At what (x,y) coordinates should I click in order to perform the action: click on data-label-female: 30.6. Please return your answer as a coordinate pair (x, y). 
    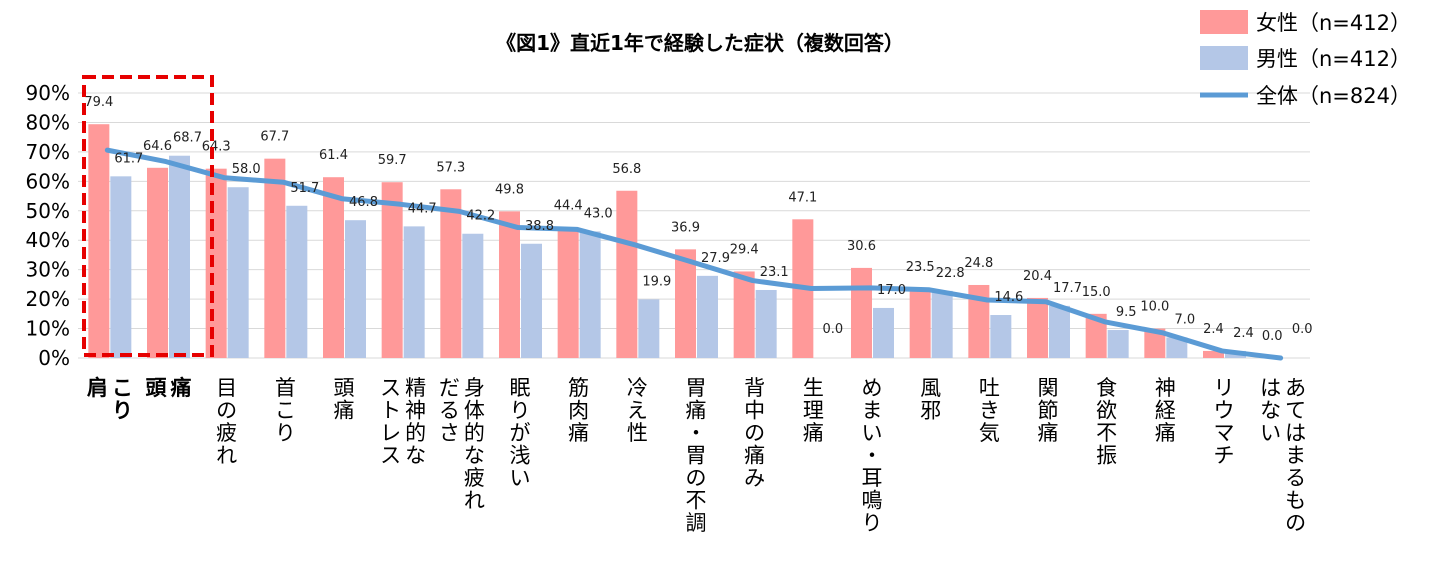
    Looking at the image, I should click on (861, 246).